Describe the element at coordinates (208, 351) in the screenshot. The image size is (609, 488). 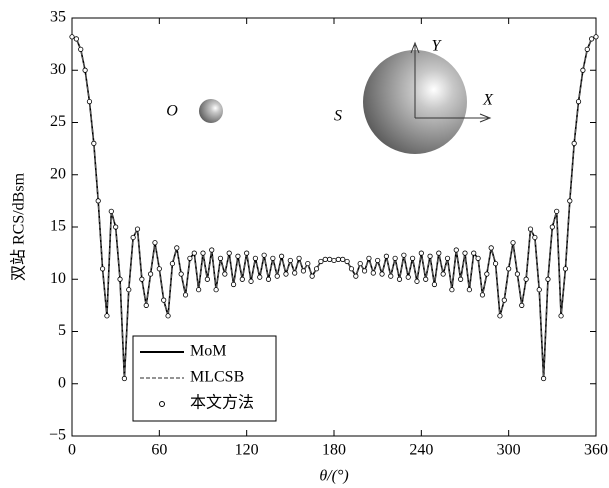
I see `legend-label: MoM` at that location.